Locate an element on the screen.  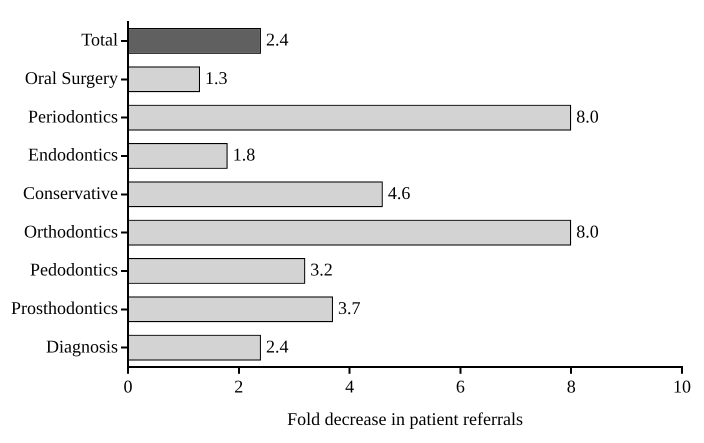
x-tick-label: 6 is located at coordinates (460, 386).